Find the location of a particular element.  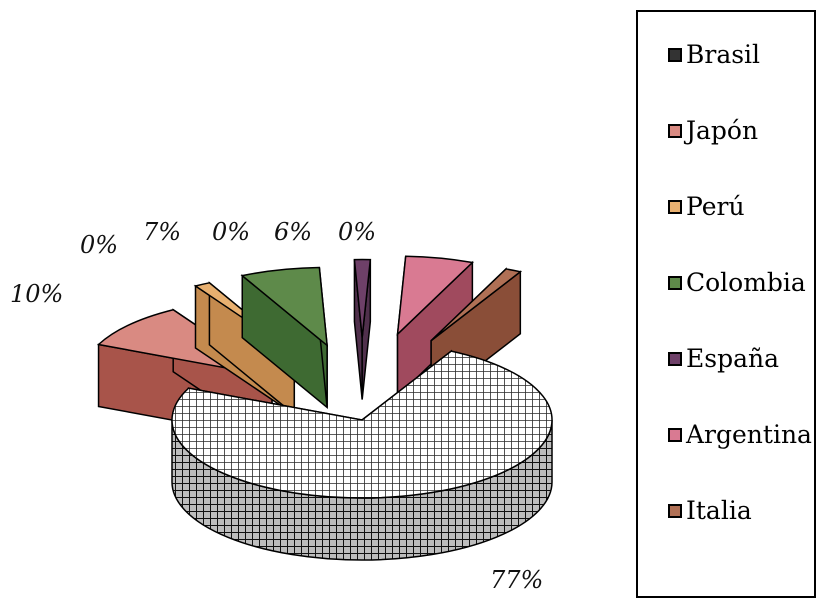

legend-label-japon: Japón is located at coordinates (722, 130).